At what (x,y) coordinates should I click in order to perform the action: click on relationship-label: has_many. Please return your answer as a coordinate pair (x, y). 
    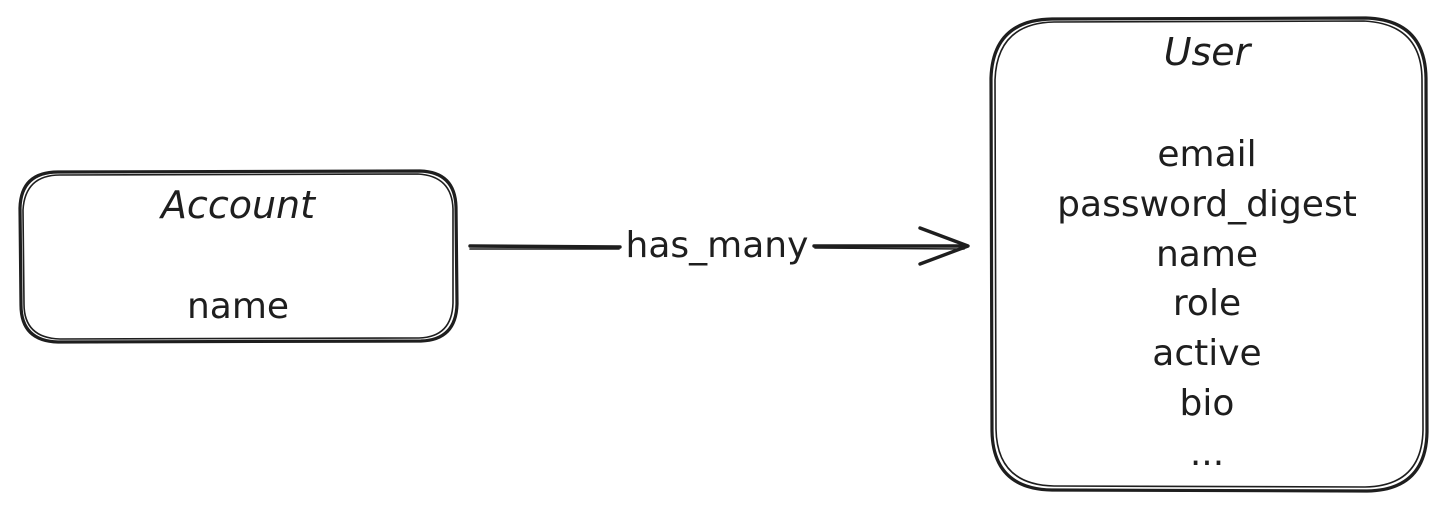
    Looking at the image, I should click on (717, 245).